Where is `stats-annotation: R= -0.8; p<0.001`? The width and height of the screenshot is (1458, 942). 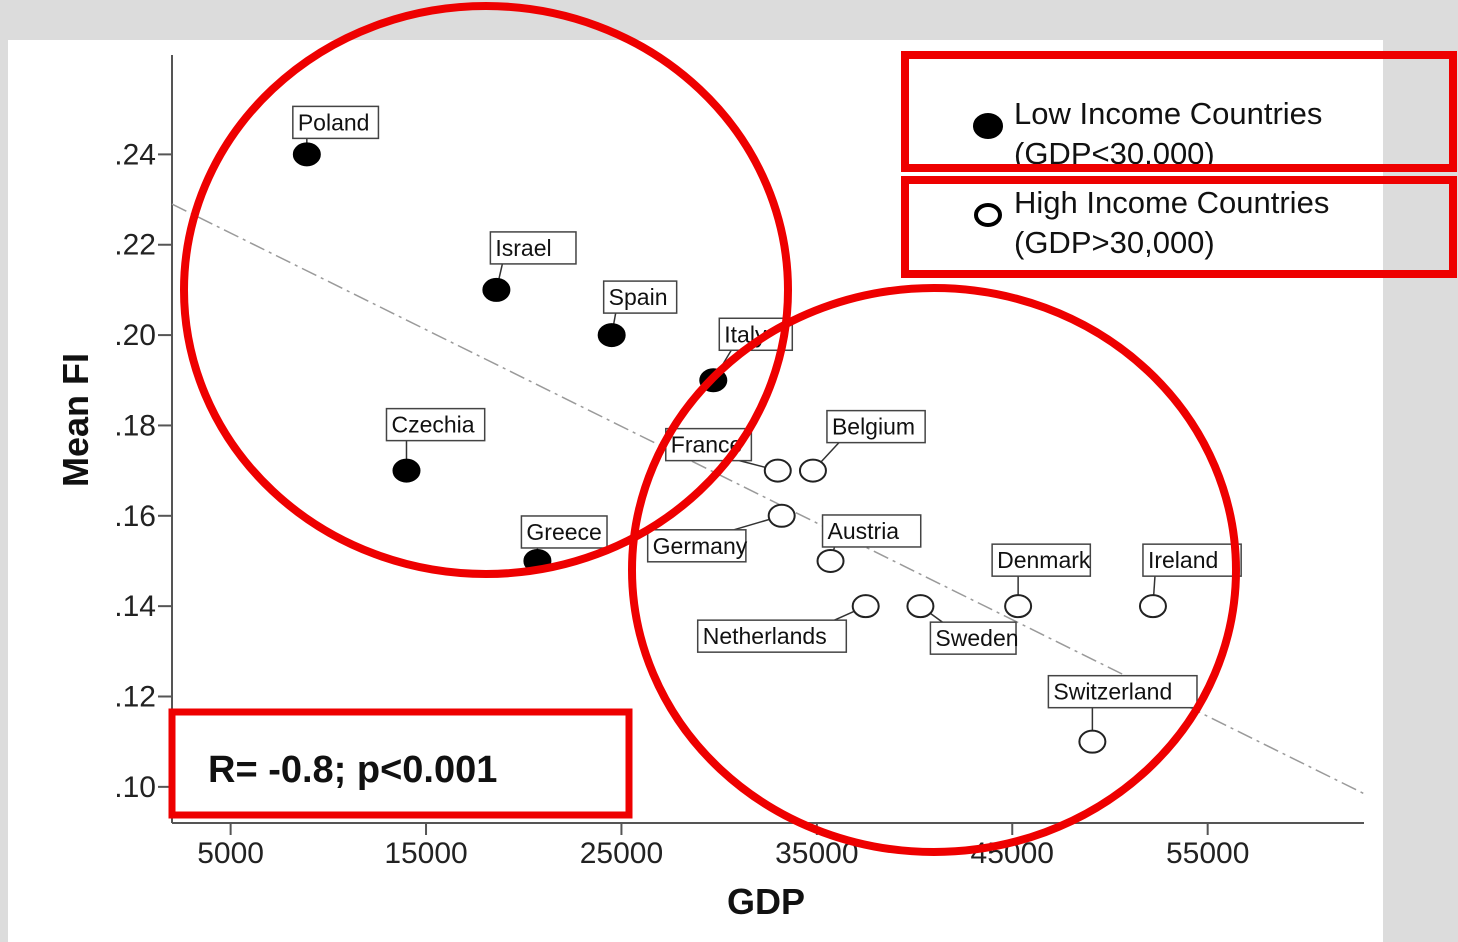
stats-annotation: R= -0.8; p<0.001 is located at coordinates (400, 763).